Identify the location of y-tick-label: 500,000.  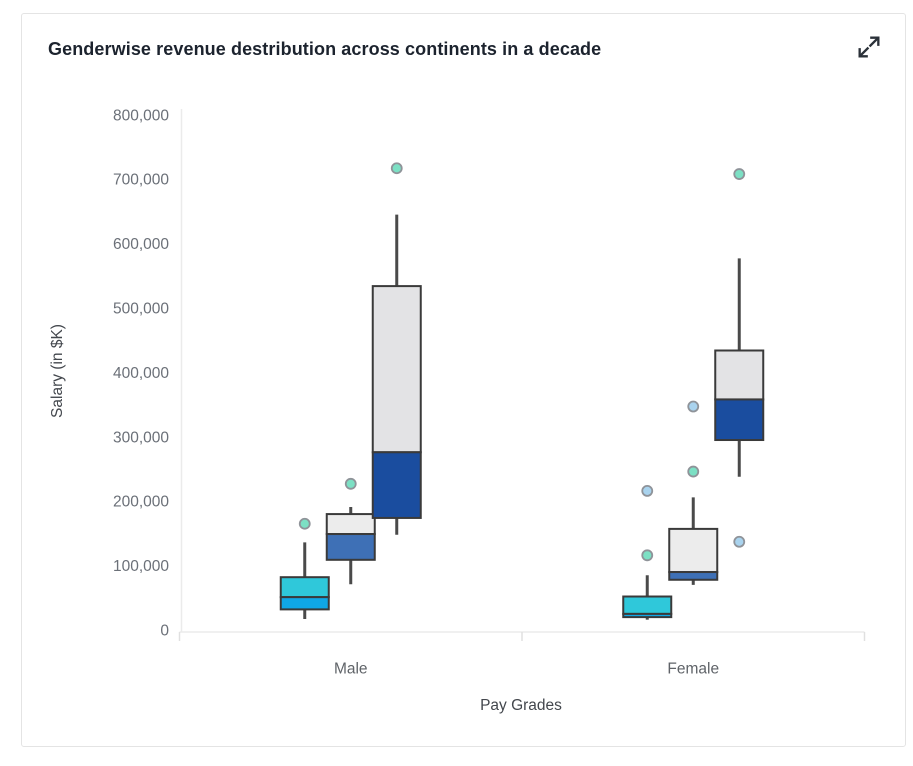
(141, 309).